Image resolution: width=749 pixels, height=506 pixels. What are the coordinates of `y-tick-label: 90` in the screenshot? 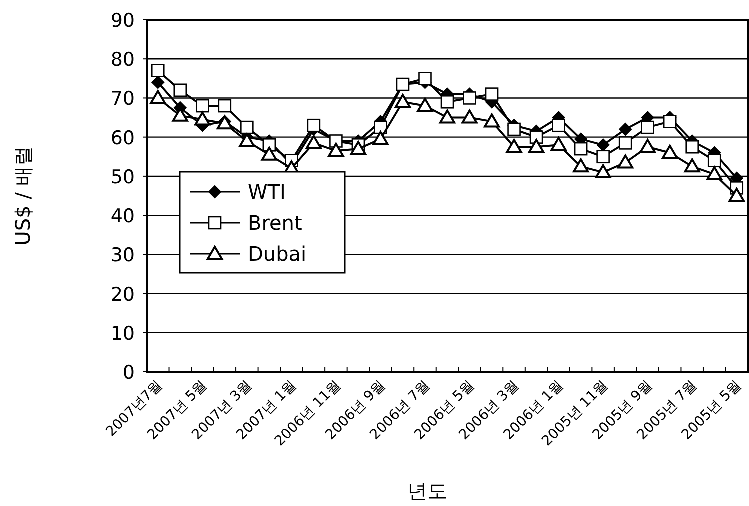 It's located at (122, 21).